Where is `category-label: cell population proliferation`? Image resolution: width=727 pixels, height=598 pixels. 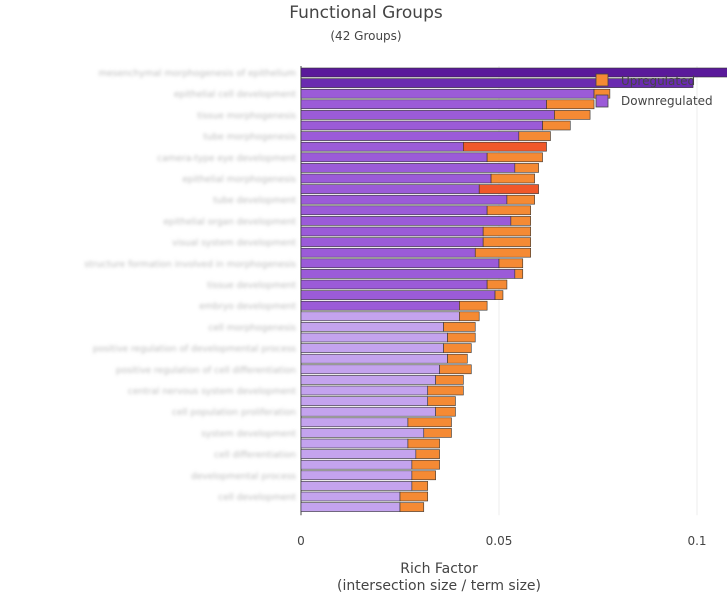
category-label: cell population proliferation is located at coordinates (234, 413).